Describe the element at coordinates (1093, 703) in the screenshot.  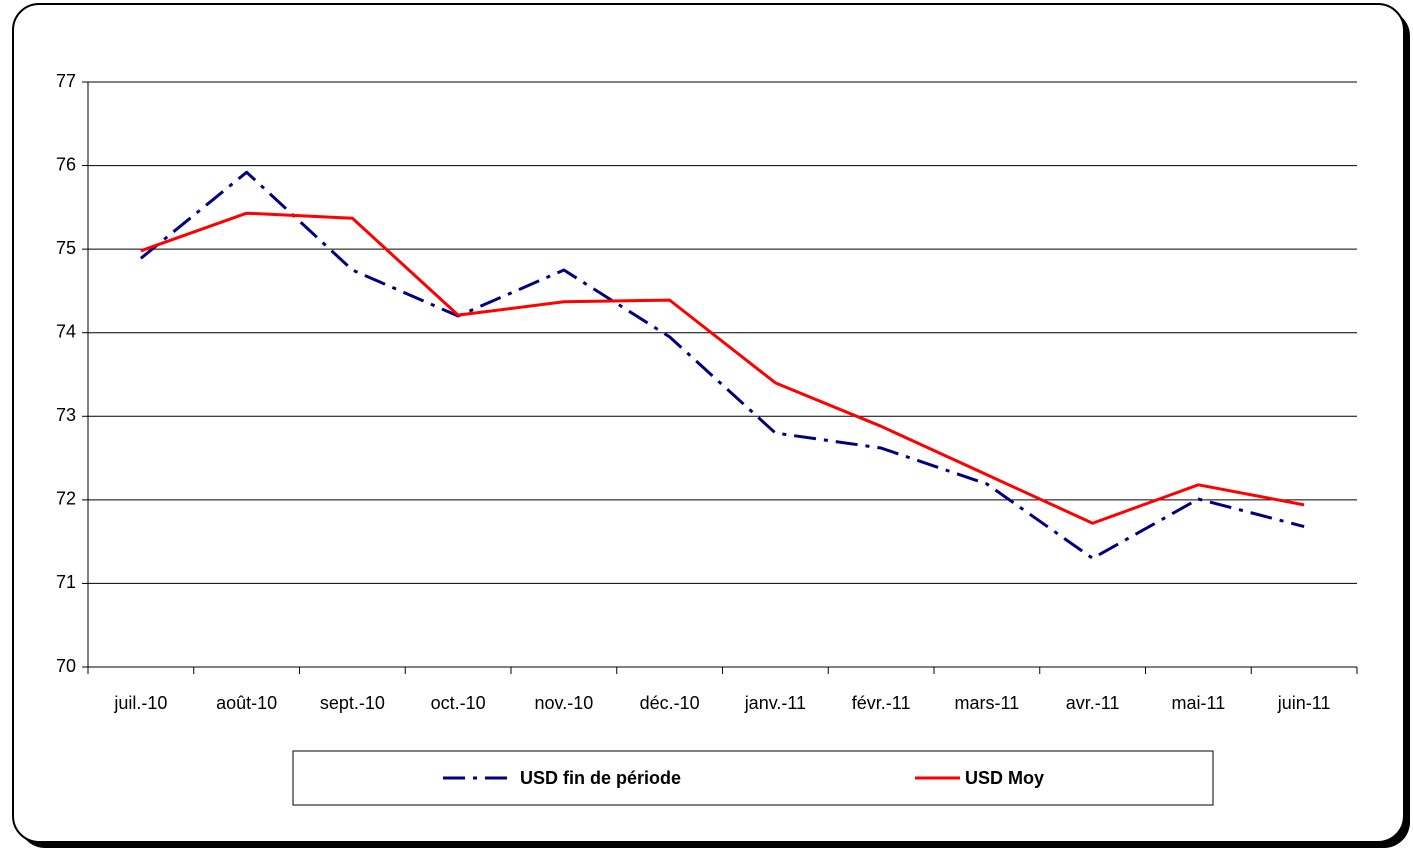
I see `x-tick-label: avr.-11` at that location.